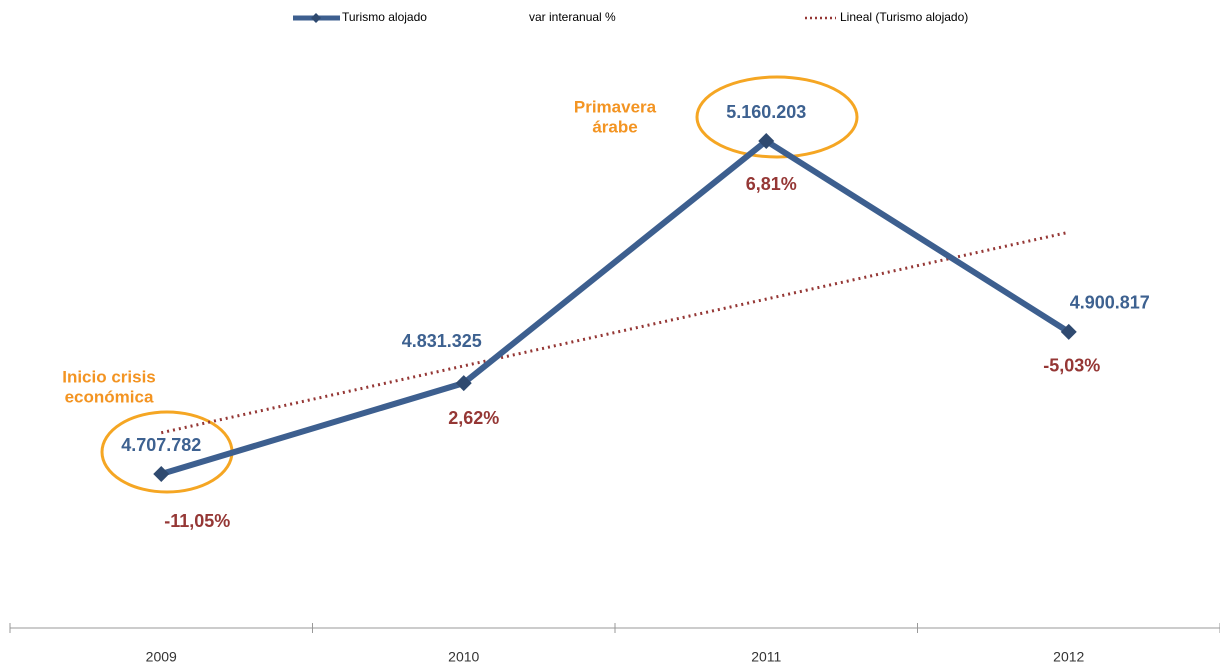 Image resolution: width=1220 pixels, height=670 pixels. Describe the element at coordinates (463, 657) in the screenshot. I see `x-tick-label: 2010` at that location.